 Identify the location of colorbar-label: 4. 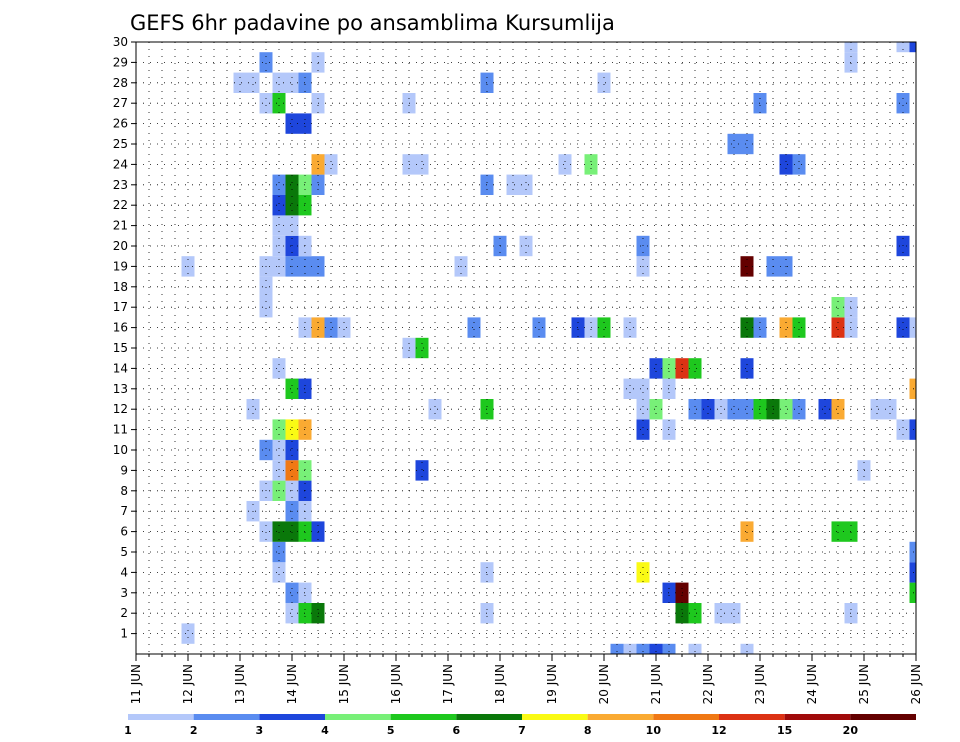
(325, 730).